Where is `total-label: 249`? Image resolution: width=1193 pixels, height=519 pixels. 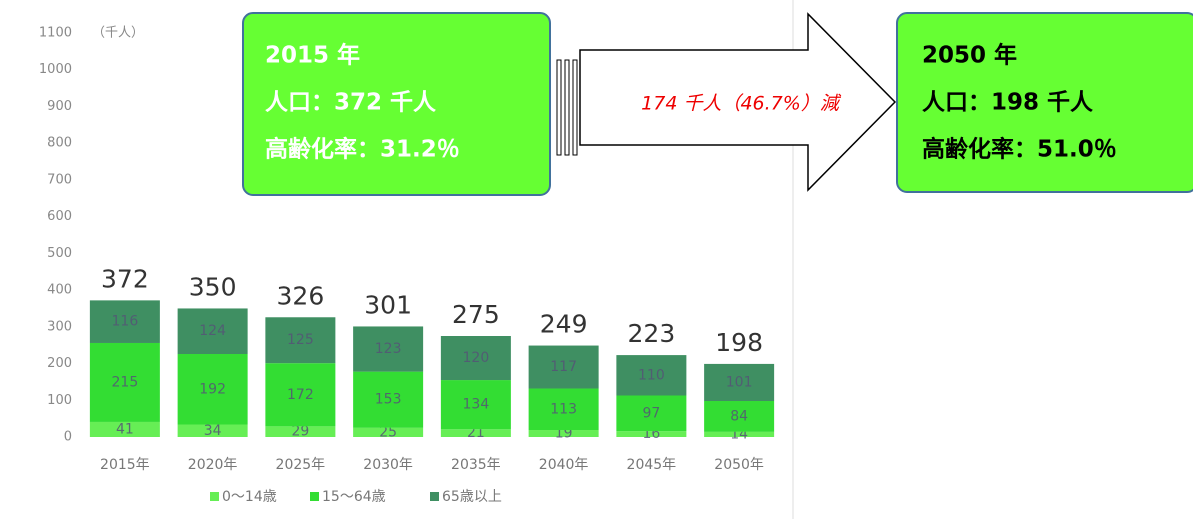 total-label: 249 is located at coordinates (564, 324).